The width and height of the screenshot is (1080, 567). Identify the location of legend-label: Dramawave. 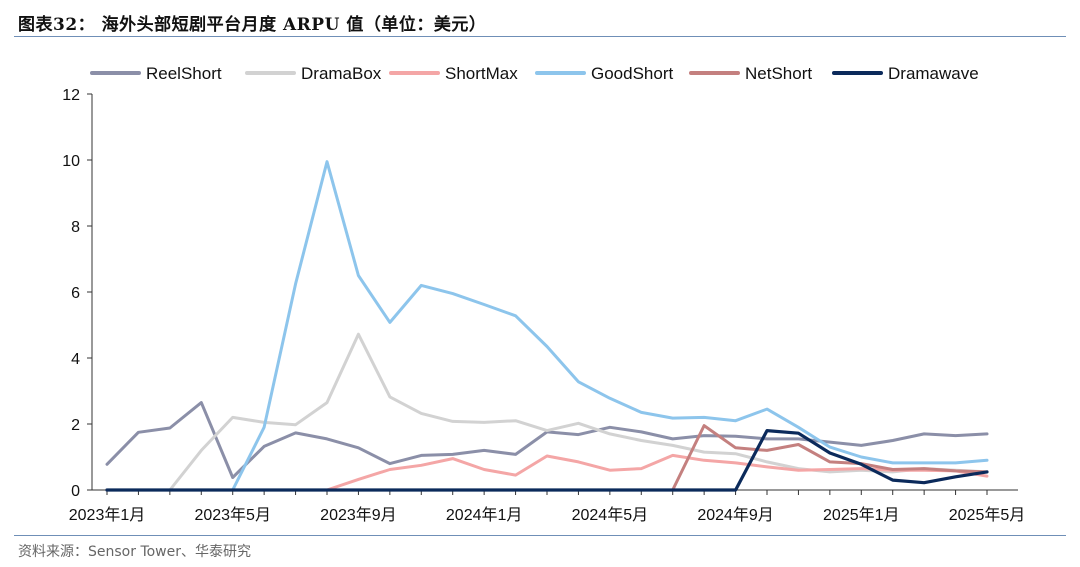
(933, 73).